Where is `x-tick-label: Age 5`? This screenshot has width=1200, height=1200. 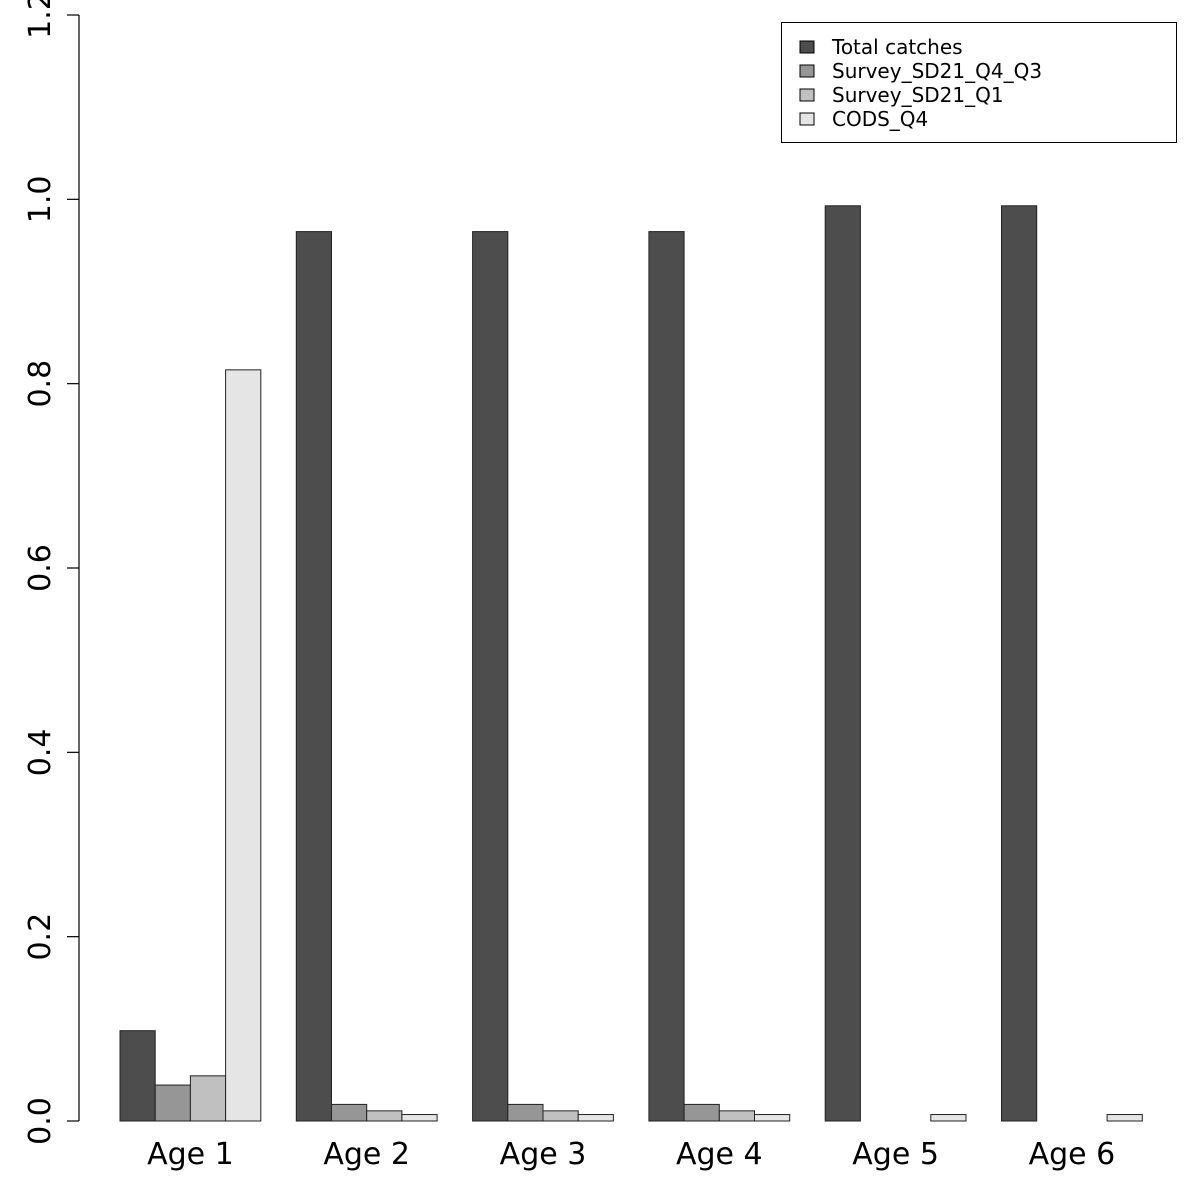 x-tick-label: Age 5 is located at coordinates (895, 1154).